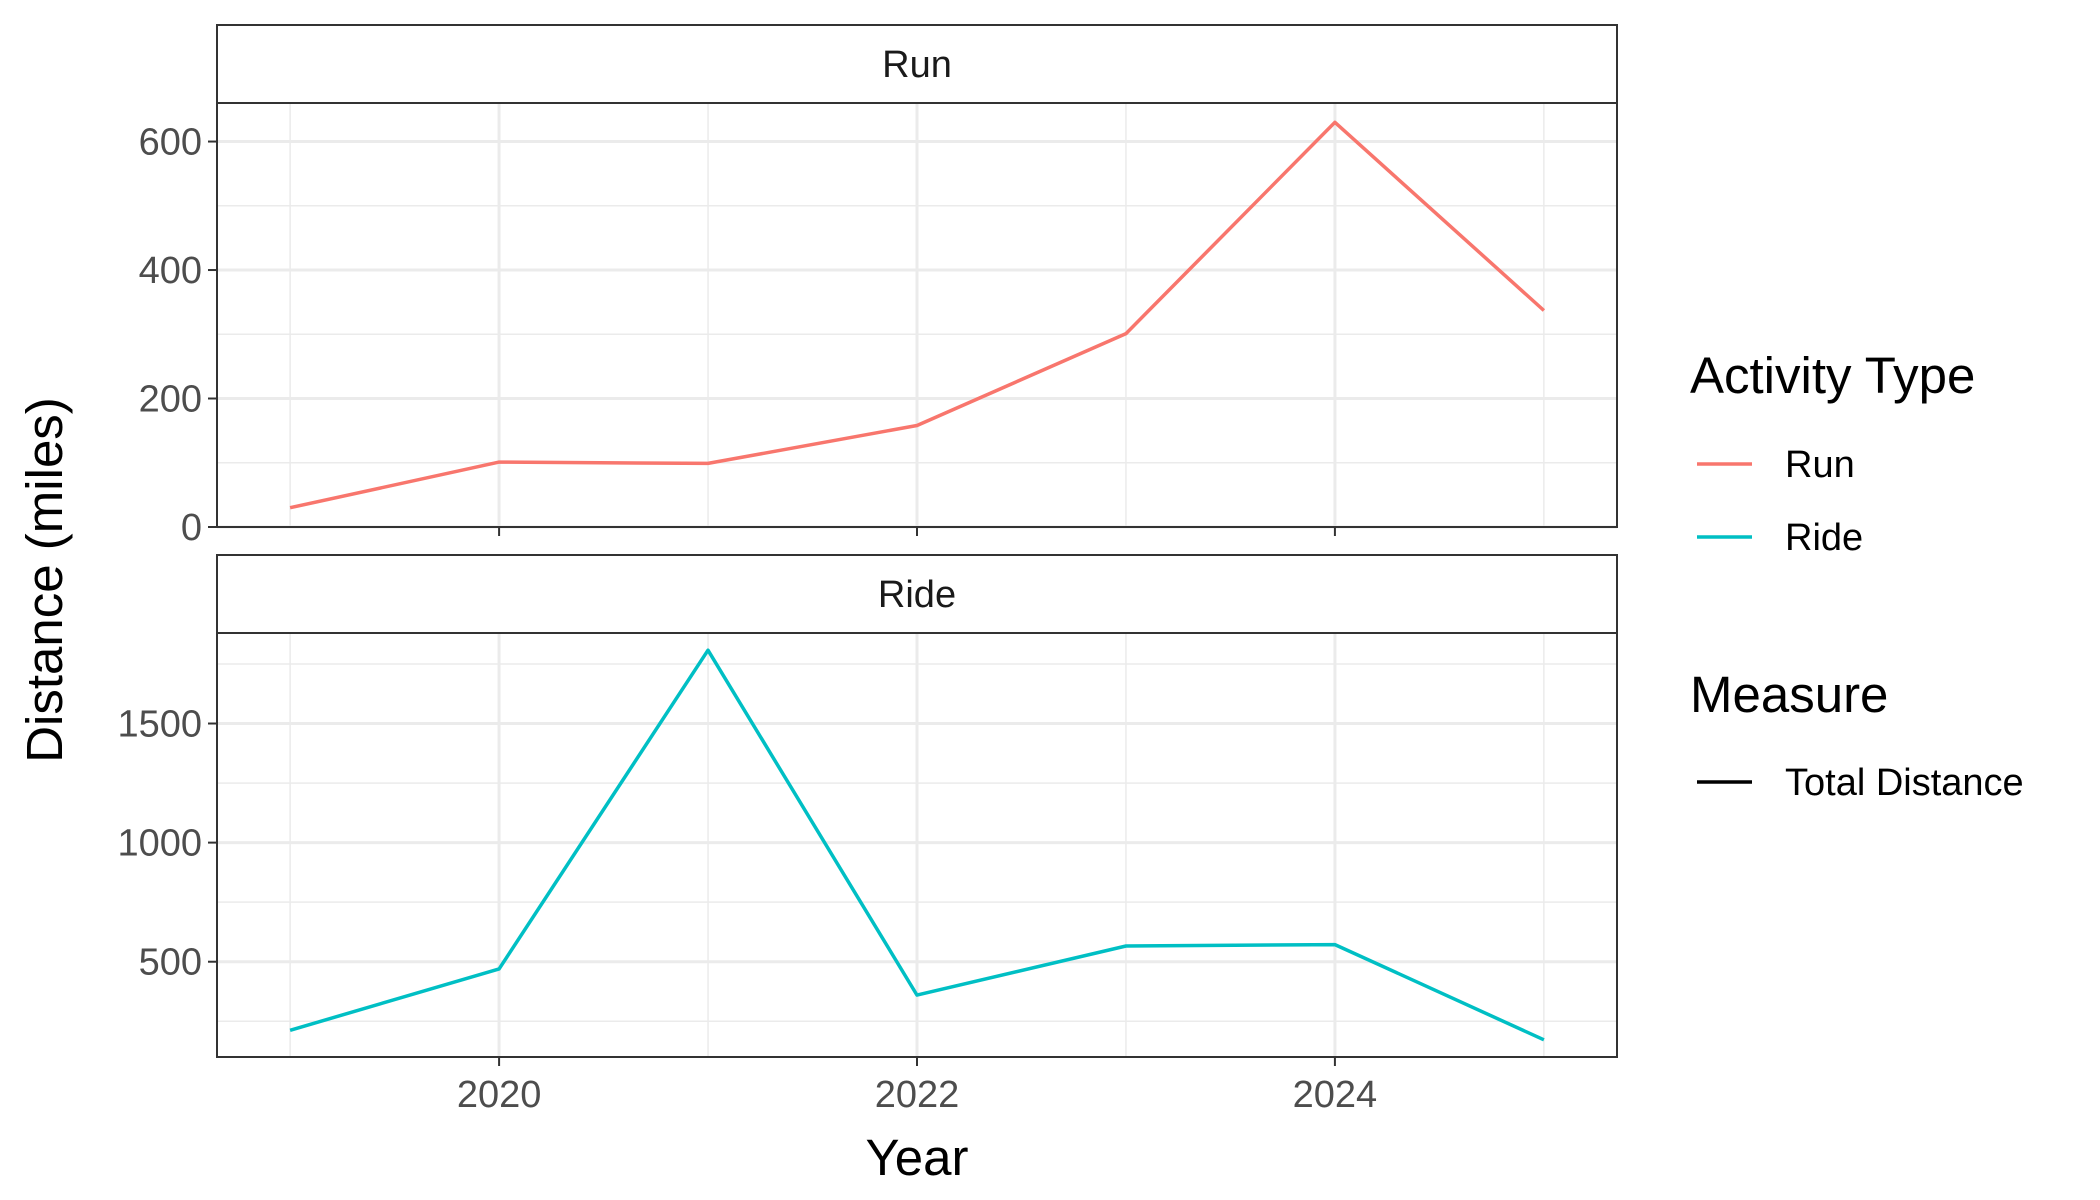  Describe the element at coordinates (159, 725) in the screenshot. I see `y-tick-label: 1500` at that location.